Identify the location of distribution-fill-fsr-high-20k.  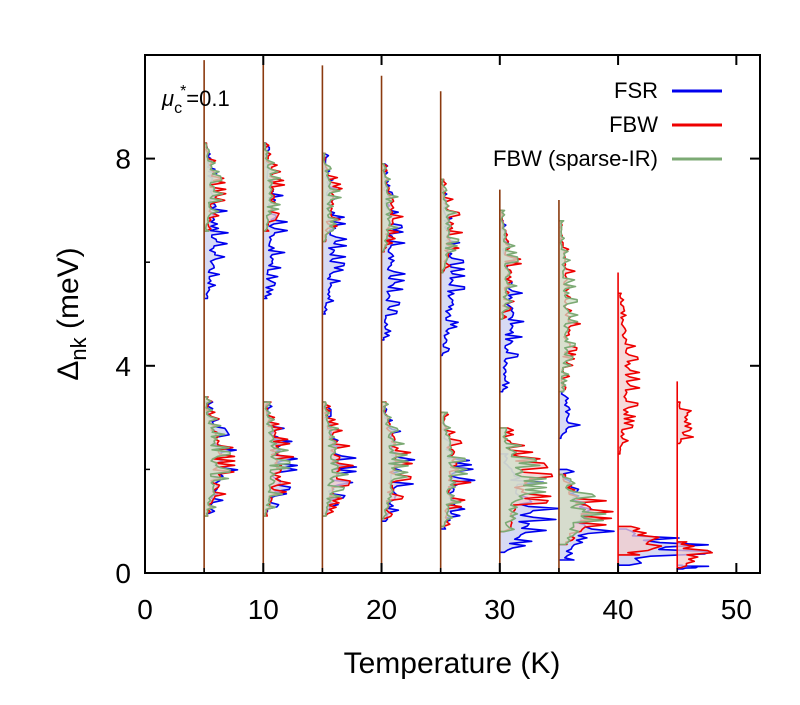
(393, 251).